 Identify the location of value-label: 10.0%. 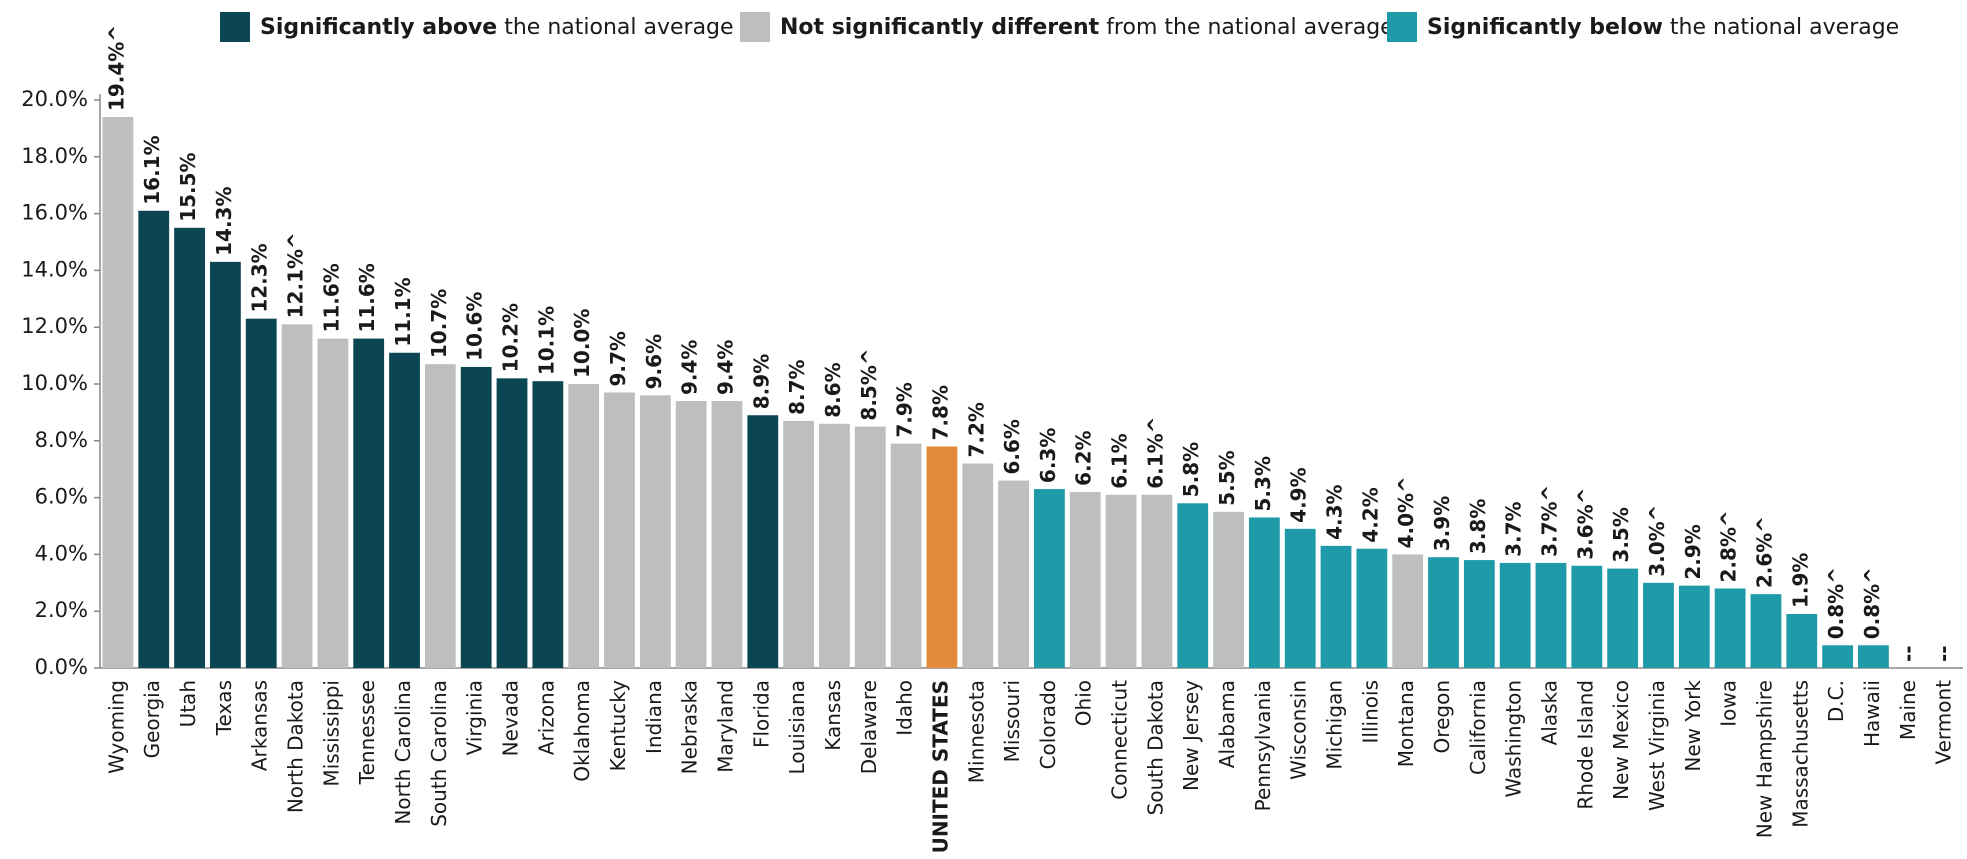
(582, 343).